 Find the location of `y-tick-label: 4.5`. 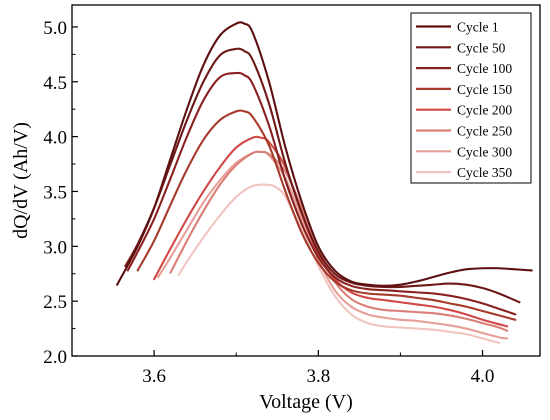

y-tick-label: 4.5 is located at coordinates (55, 83).